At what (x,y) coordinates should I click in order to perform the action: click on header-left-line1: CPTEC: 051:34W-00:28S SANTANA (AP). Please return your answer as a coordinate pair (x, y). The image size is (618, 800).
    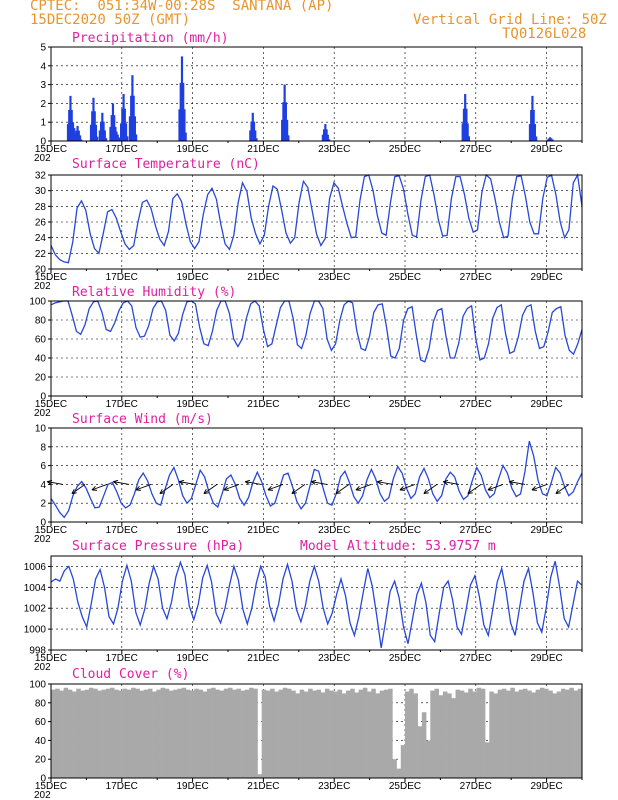
    Looking at the image, I should click on (182, 7).